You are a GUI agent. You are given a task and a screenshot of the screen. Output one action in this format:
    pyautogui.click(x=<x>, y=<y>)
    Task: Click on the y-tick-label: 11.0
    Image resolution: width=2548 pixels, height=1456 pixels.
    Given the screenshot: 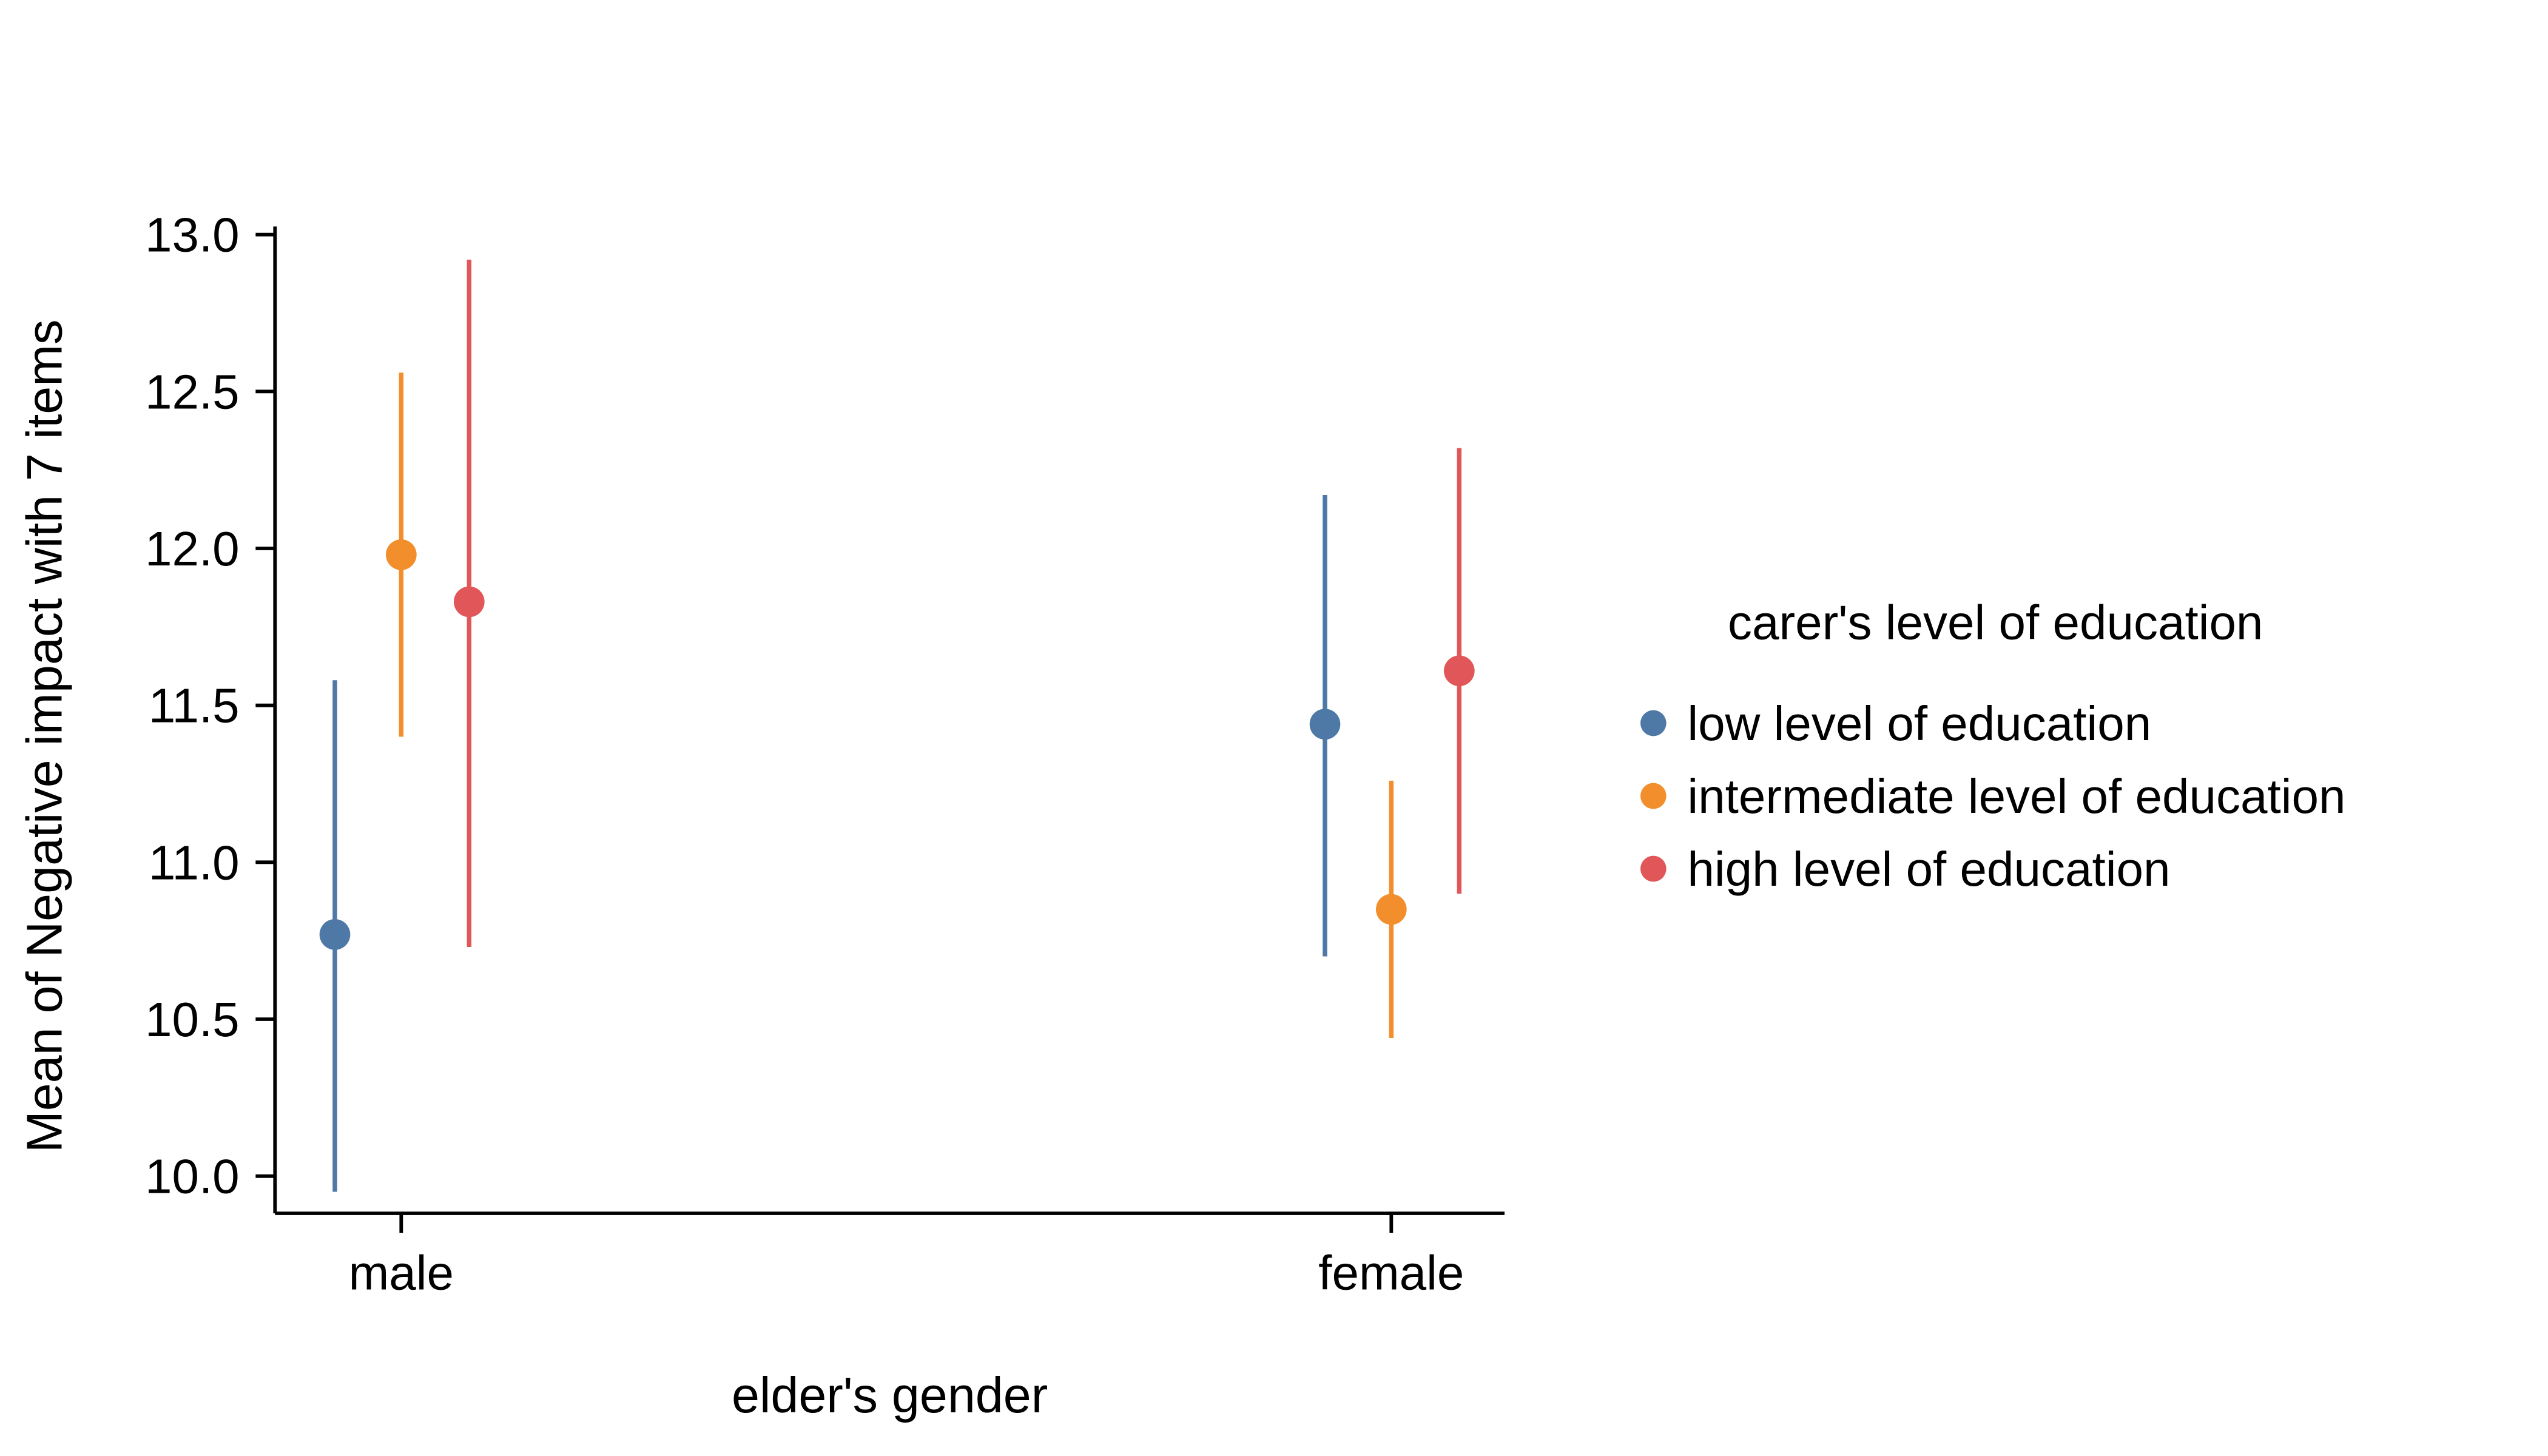 What is the action you would take?
    pyautogui.click(x=194, y=862)
    